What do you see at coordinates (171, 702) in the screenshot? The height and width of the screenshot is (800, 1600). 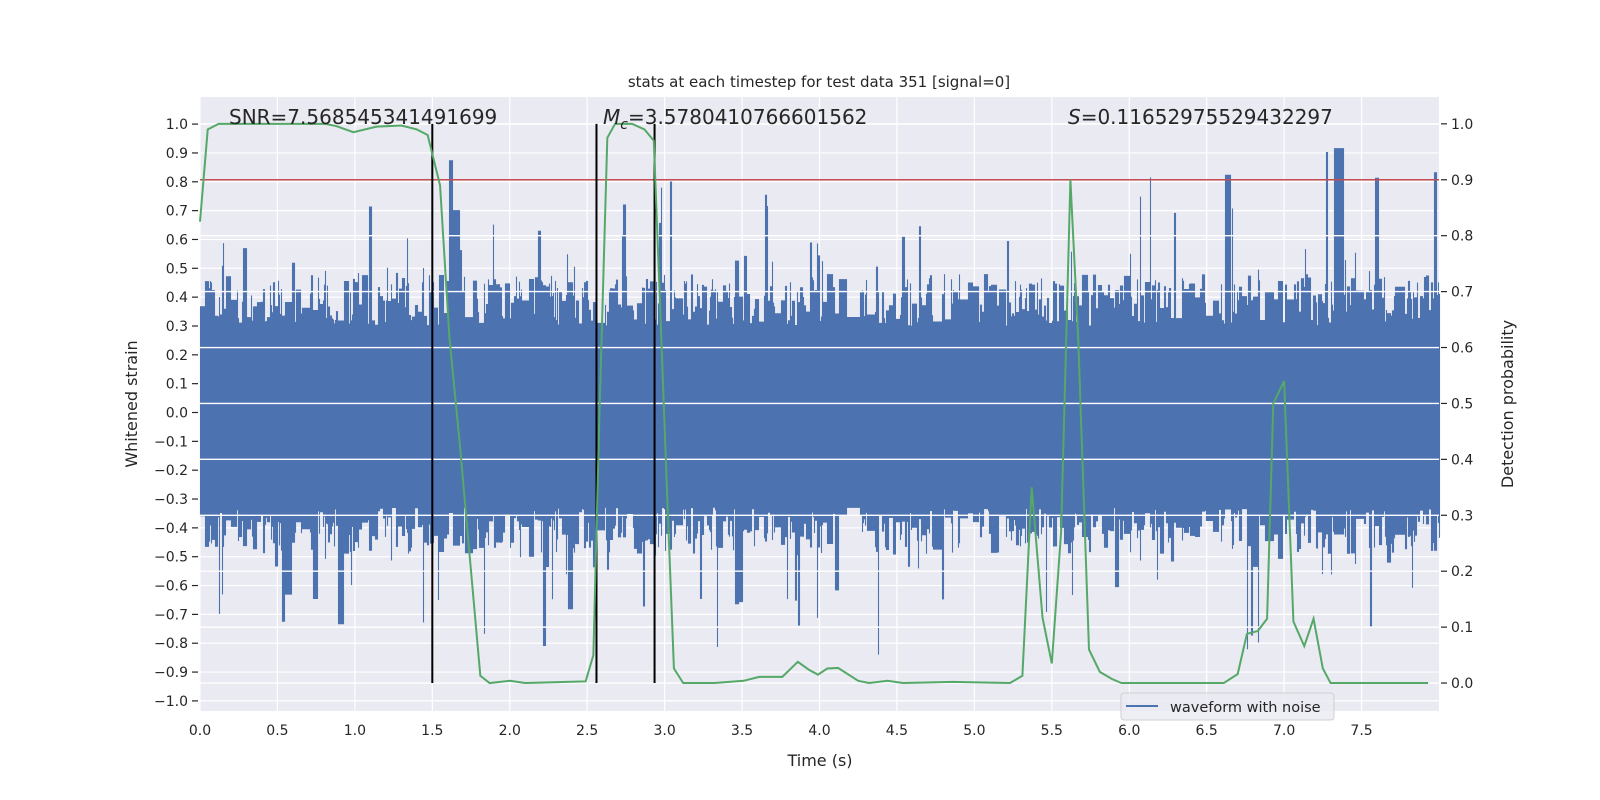 I see `y-tick-label: −1.0` at bounding box center [171, 702].